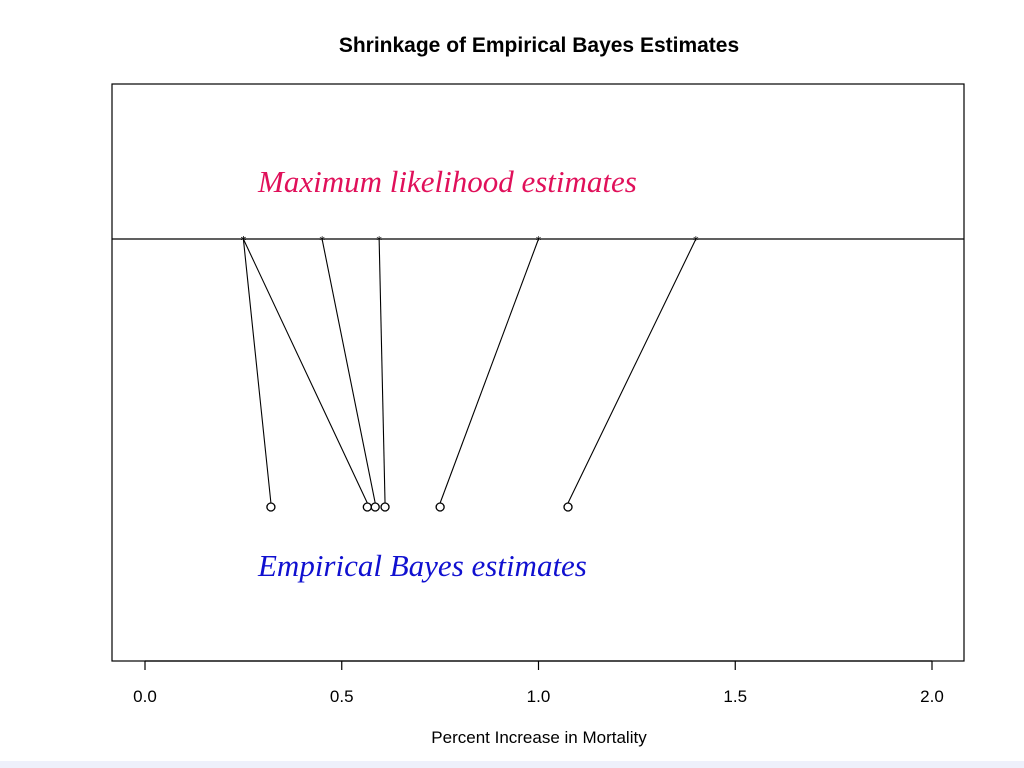 This screenshot has height=768, width=1024. I want to click on x-axis-label: Percent Increase in Mortality, so click(539, 737).